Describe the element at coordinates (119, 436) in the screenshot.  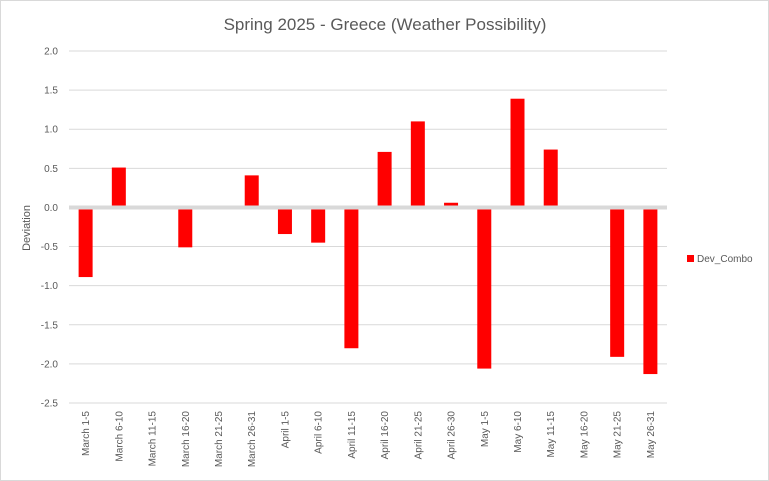
I see `x-tick-label: March 6-10` at that location.